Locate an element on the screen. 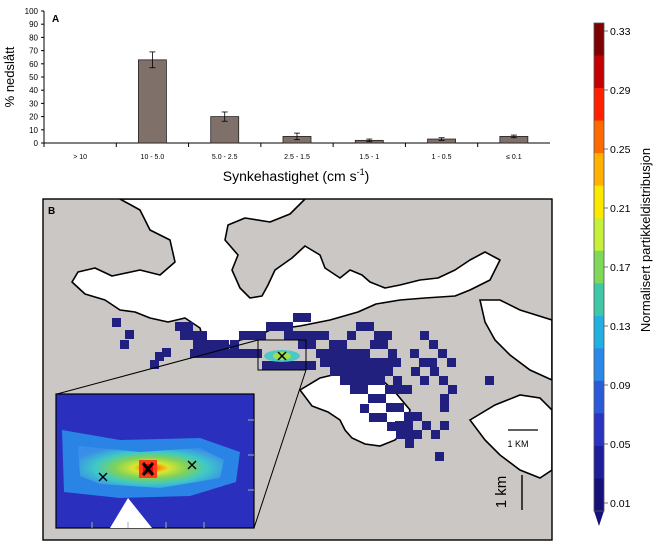 The width and height of the screenshot is (672, 549). y-tick-label: 80 is located at coordinates (33, 37).